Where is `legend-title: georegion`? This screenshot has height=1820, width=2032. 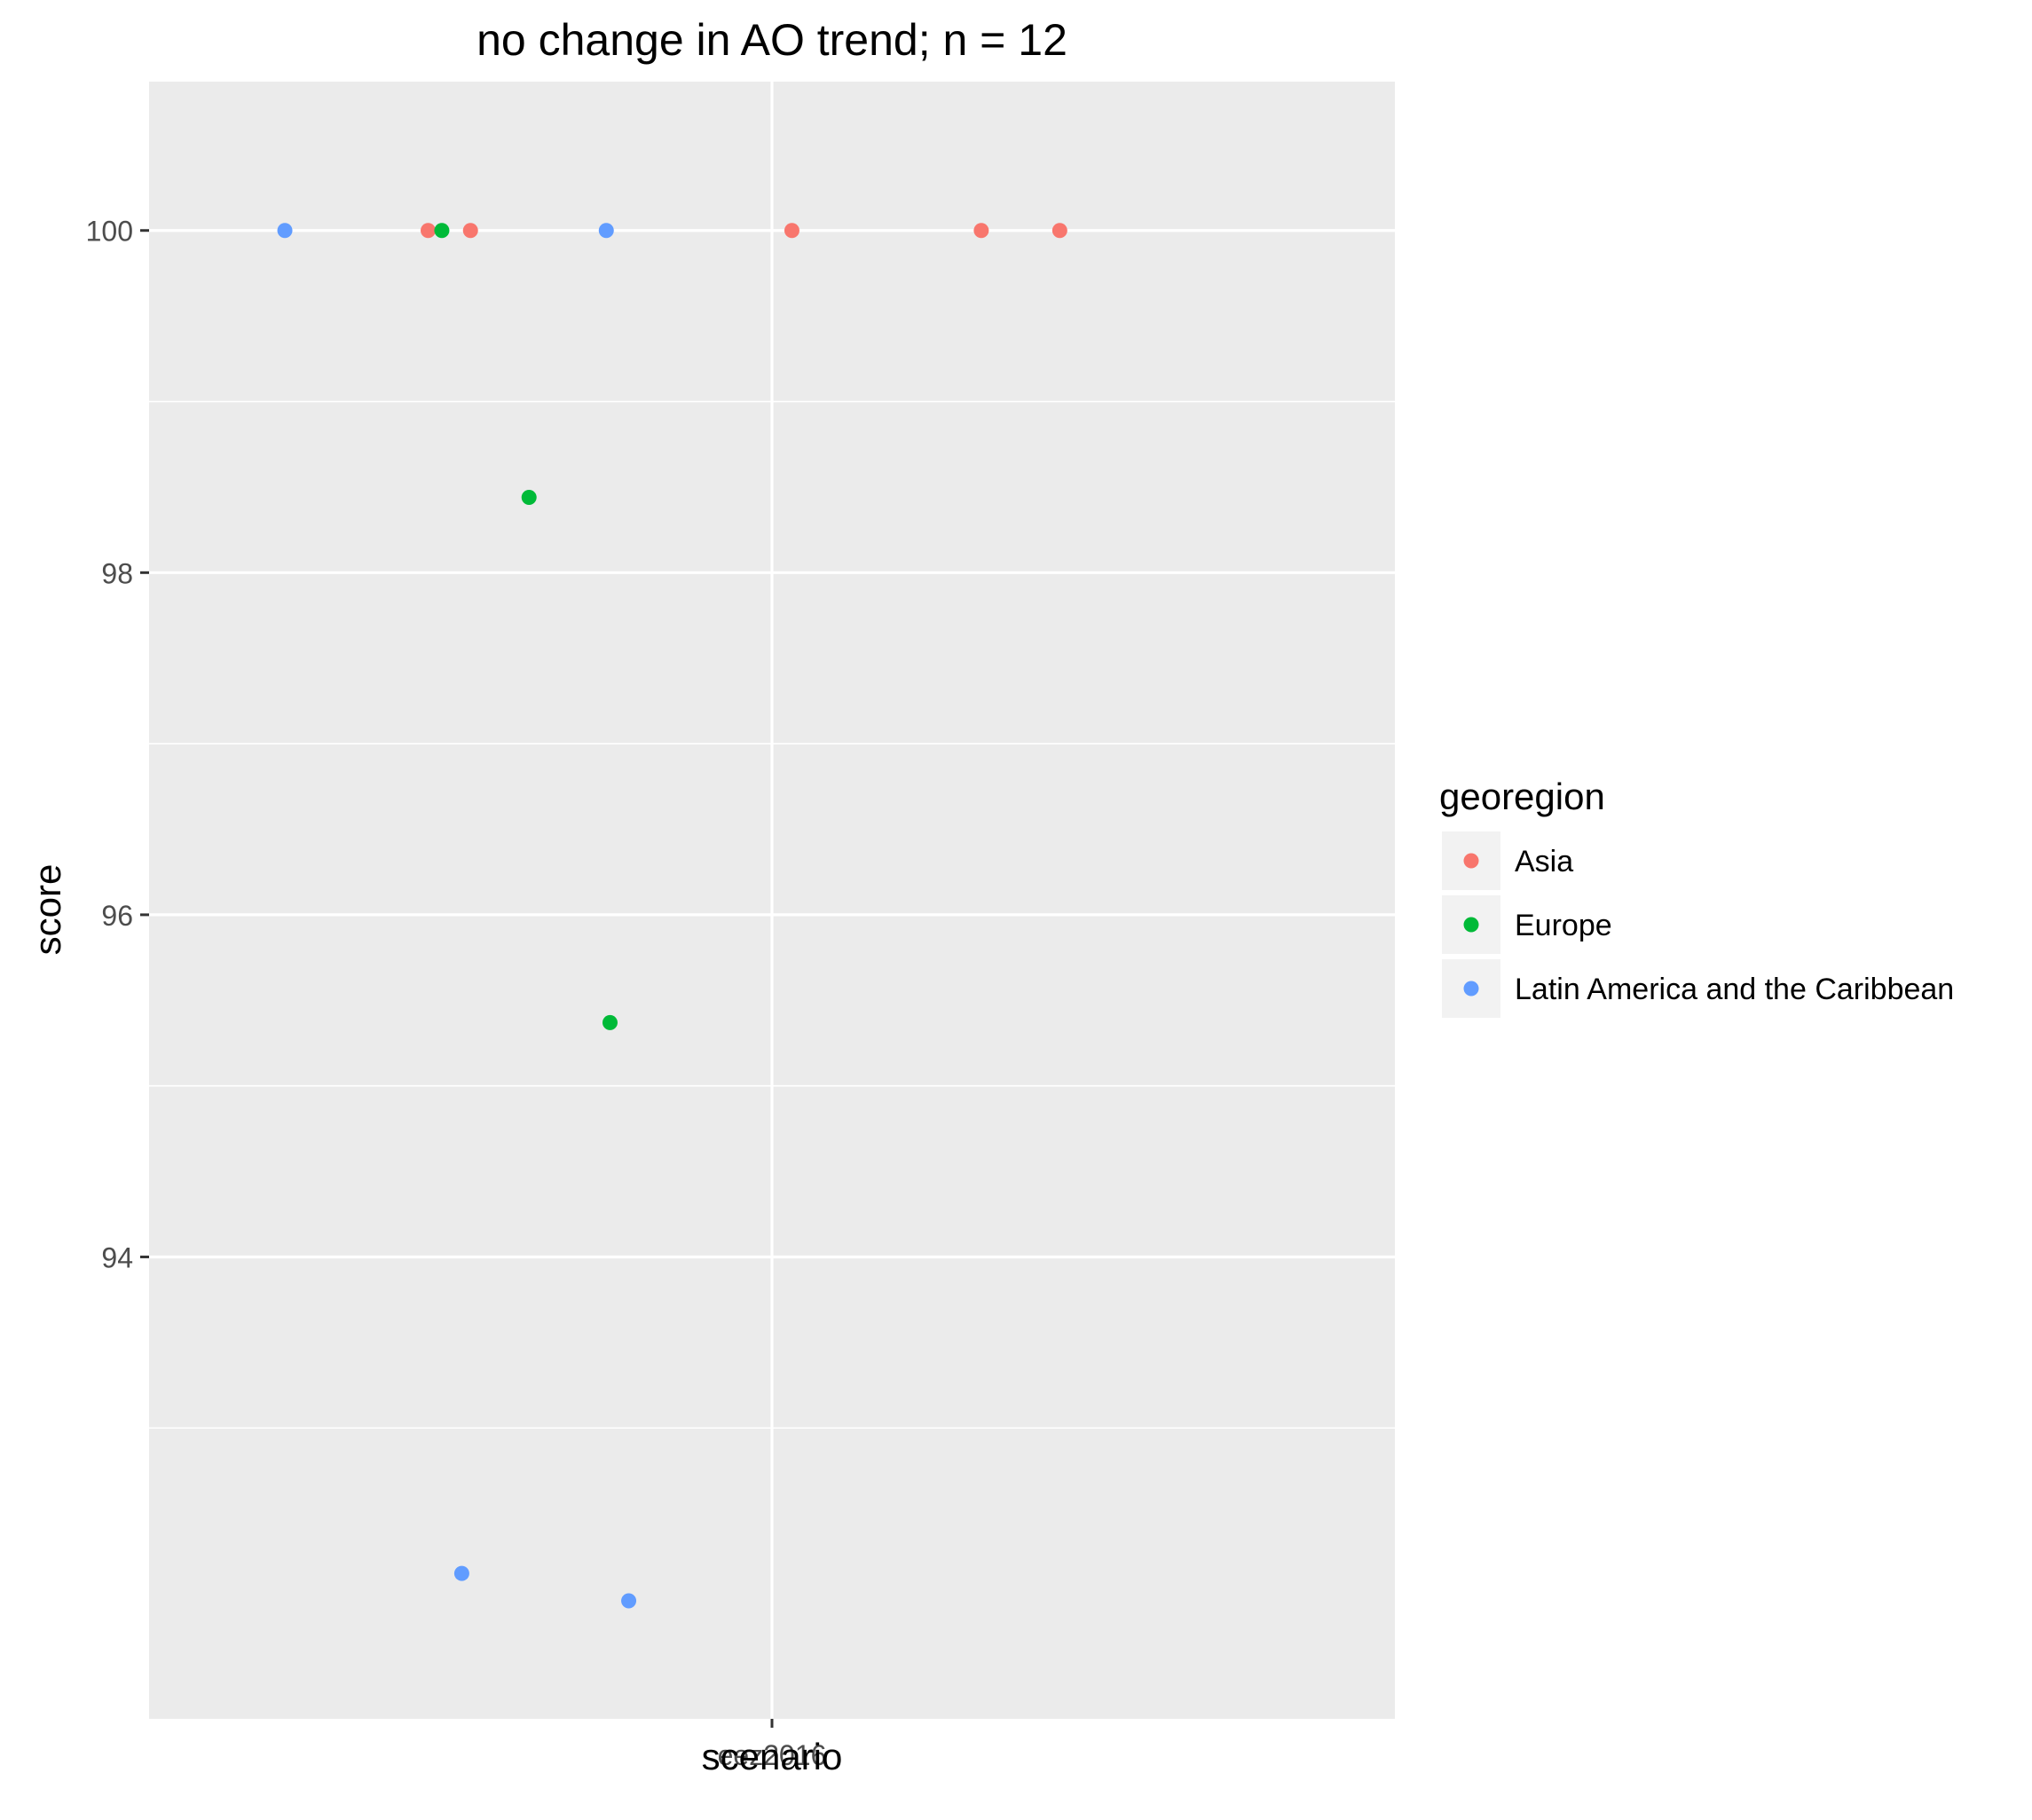 legend-title: georegion is located at coordinates (1522, 796).